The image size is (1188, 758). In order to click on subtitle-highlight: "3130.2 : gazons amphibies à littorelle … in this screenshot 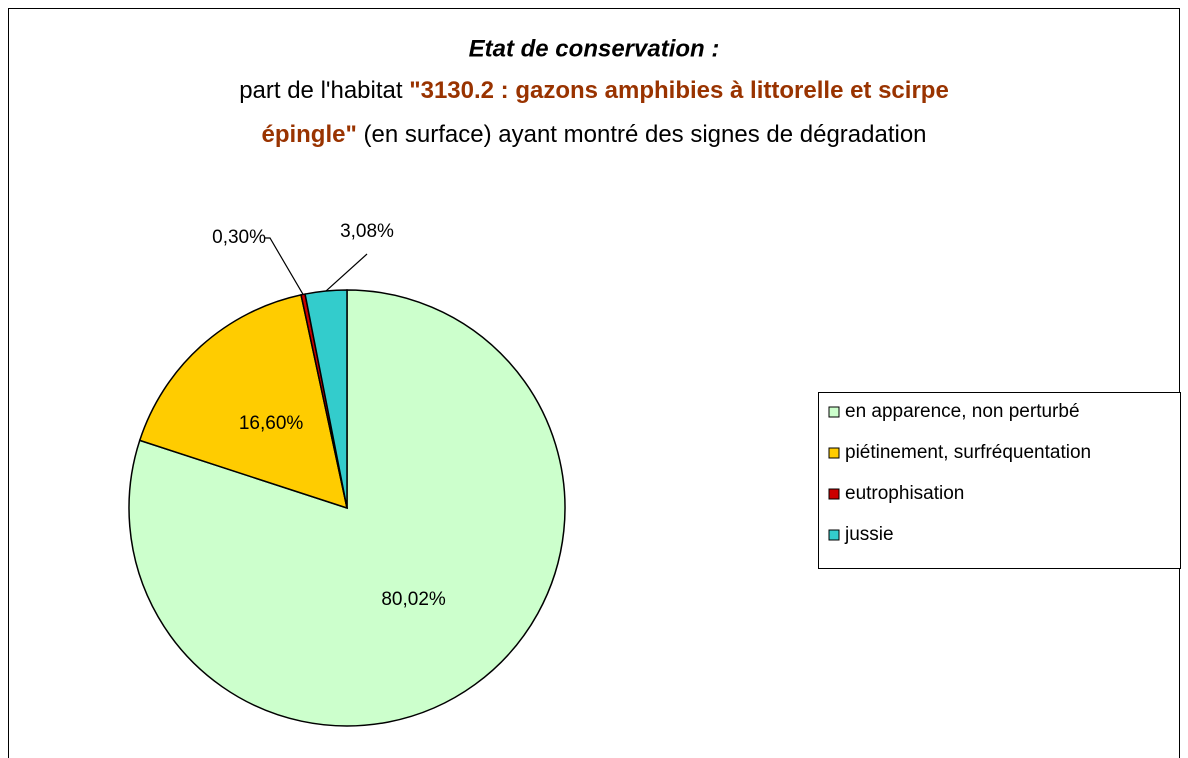, I will do `click(679, 90)`.